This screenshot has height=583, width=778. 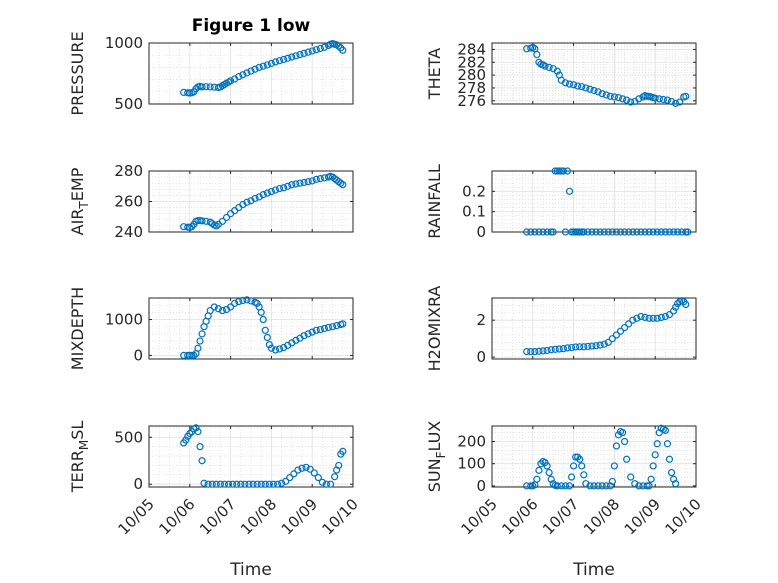 What do you see at coordinates (560, 516) in the screenshot?
I see `x-tick-label: 10/07` at bounding box center [560, 516].